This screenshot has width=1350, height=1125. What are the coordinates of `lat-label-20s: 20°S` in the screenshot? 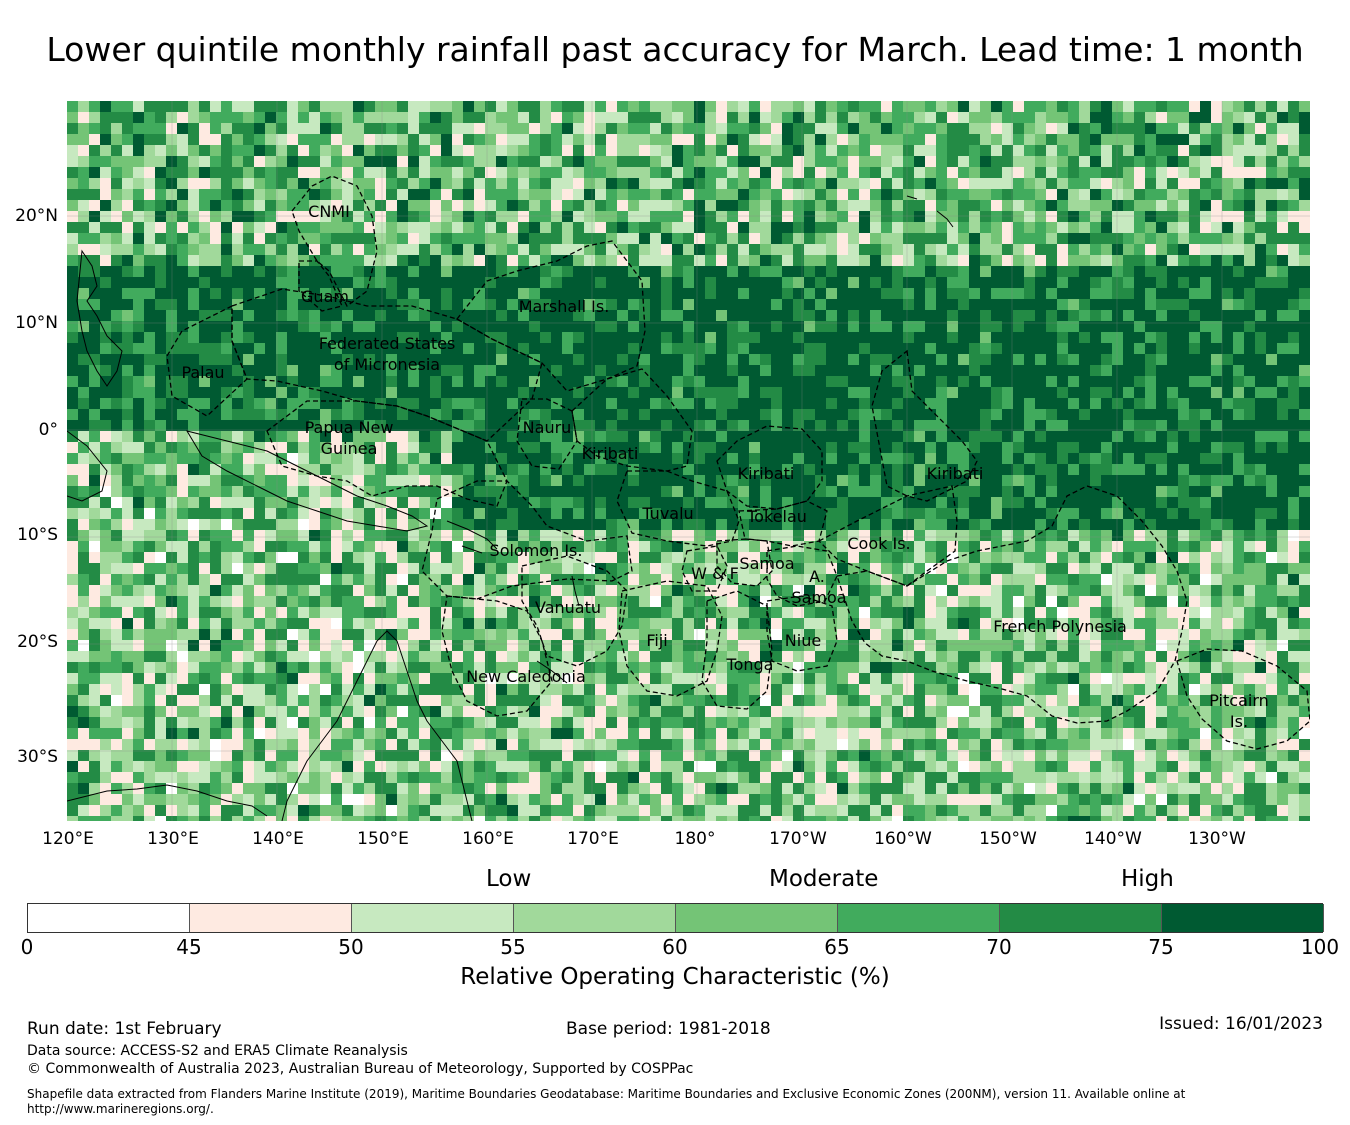 It's located at (37, 642).